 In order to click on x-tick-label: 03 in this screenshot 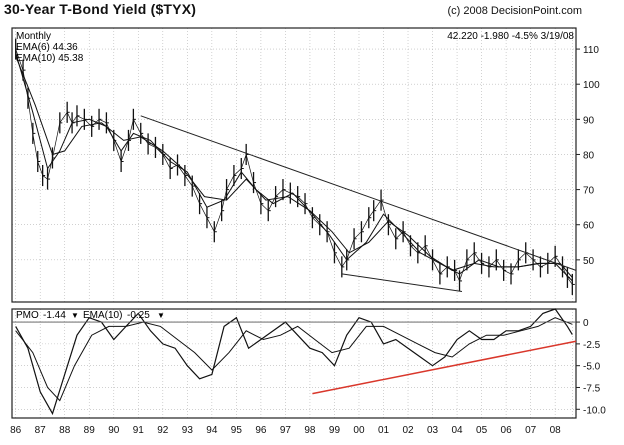, I will do `click(433, 430)`.